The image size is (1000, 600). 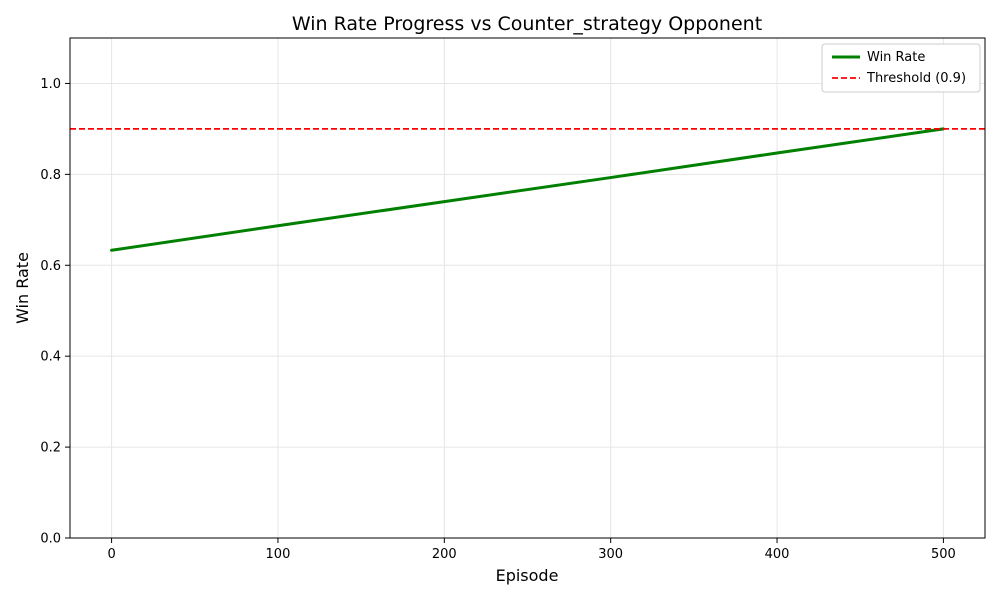 I want to click on x-tick-label: 500, so click(x=943, y=554).